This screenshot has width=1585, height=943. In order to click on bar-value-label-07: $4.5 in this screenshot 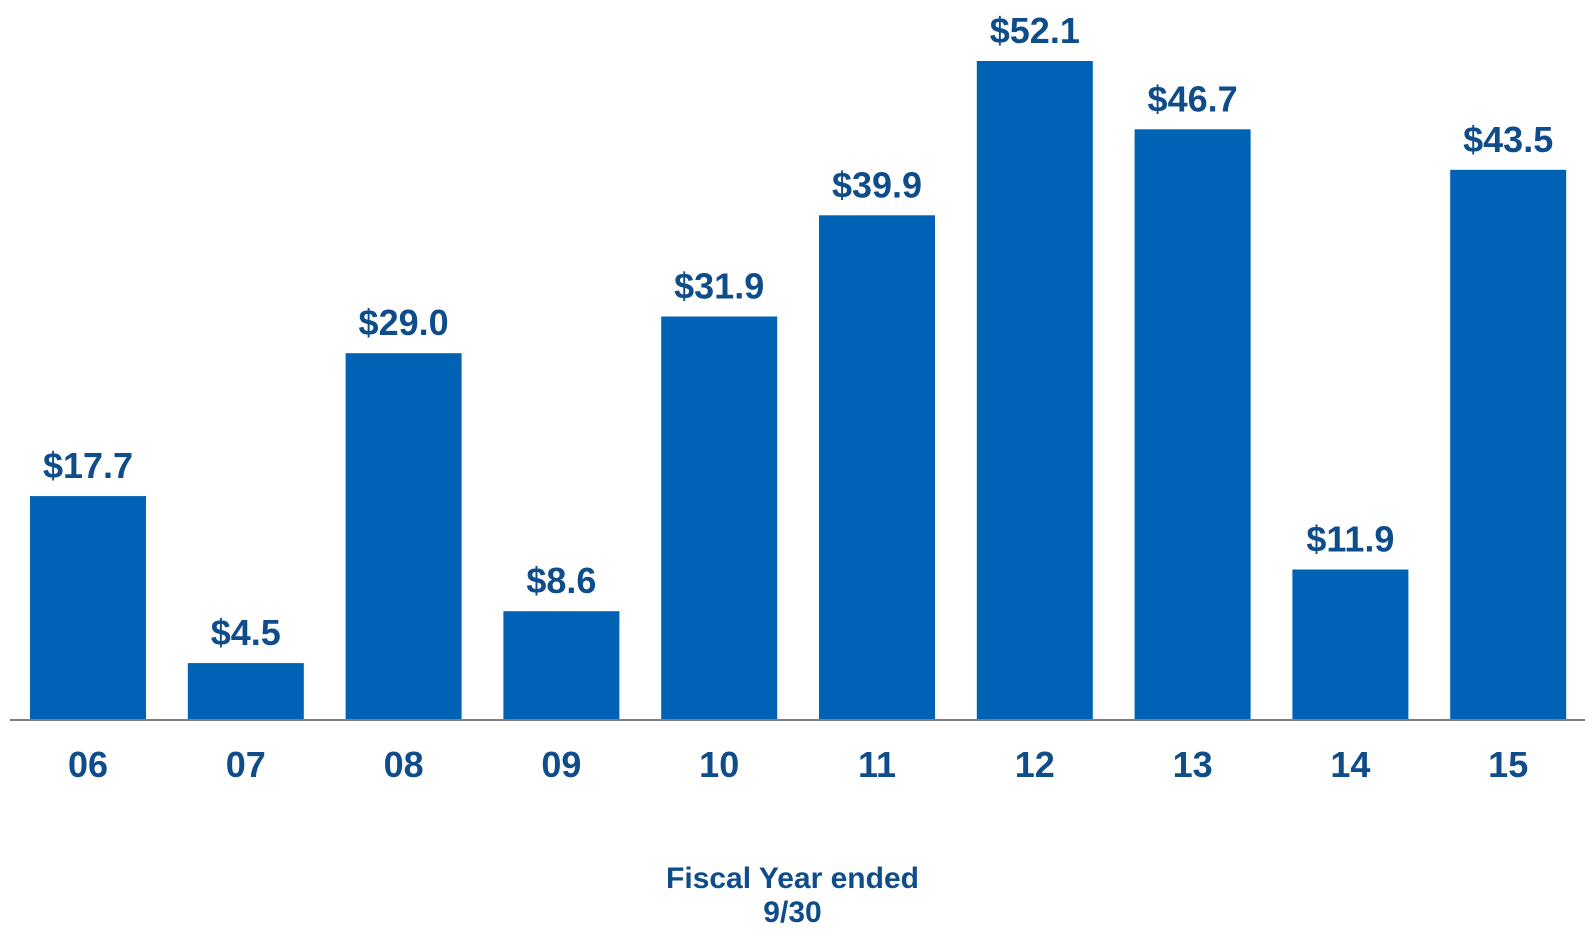, I will do `click(246, 632)`.